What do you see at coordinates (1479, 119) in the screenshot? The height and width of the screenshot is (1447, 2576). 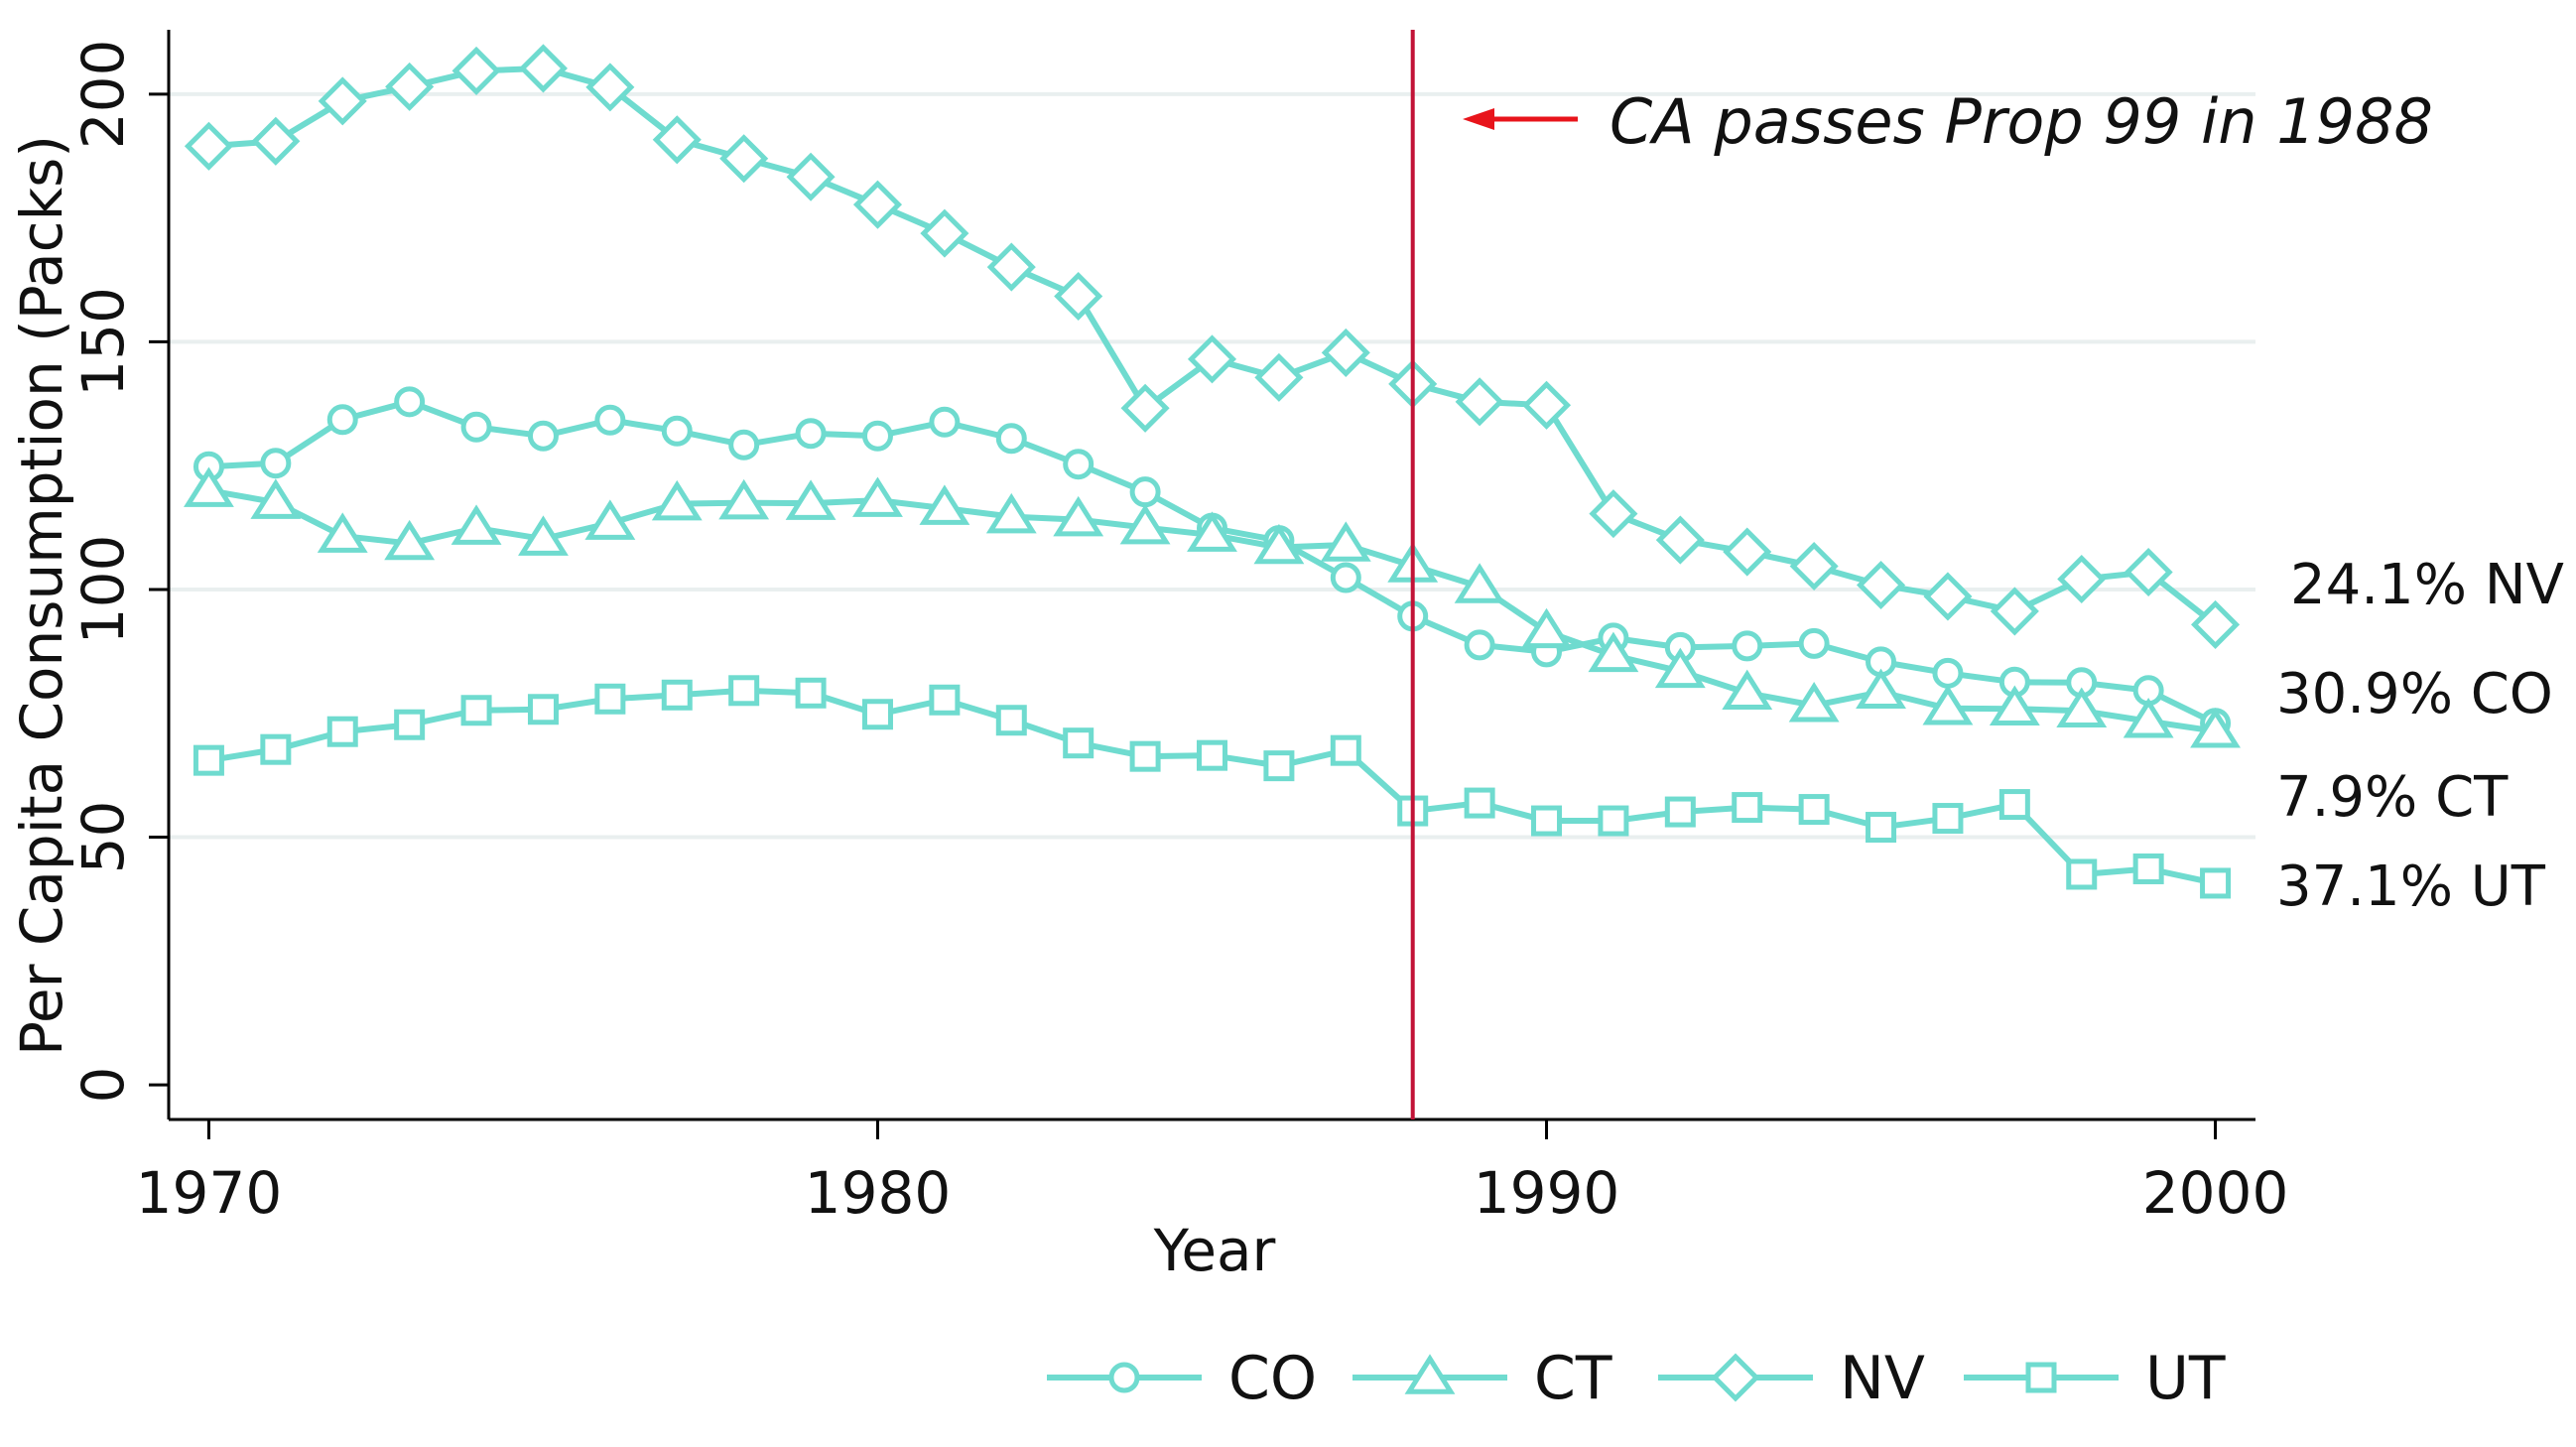 I see `annotation-arrow-head` at bounding box center [1479, 119].